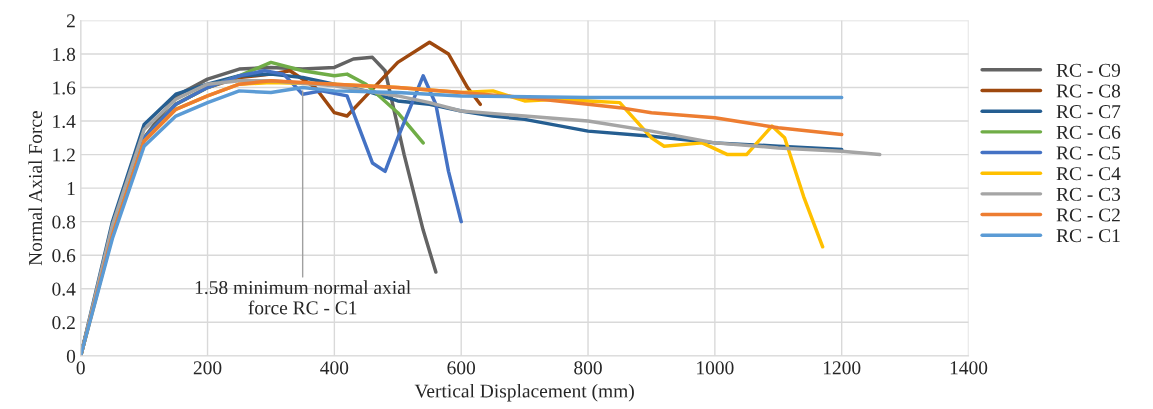  What do you see at coordinates (71, 188) in the screenshot?
I see `y-tick-label: 1` at bounding box center [71, 188].